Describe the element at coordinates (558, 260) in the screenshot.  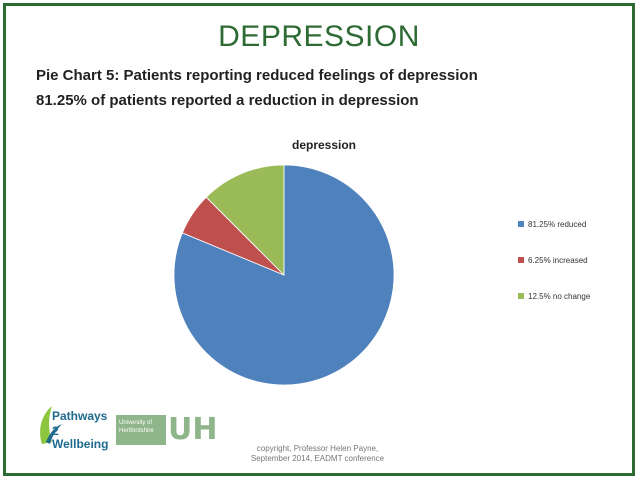
I see `legend-label-increased: 6.25% increased` at that location.